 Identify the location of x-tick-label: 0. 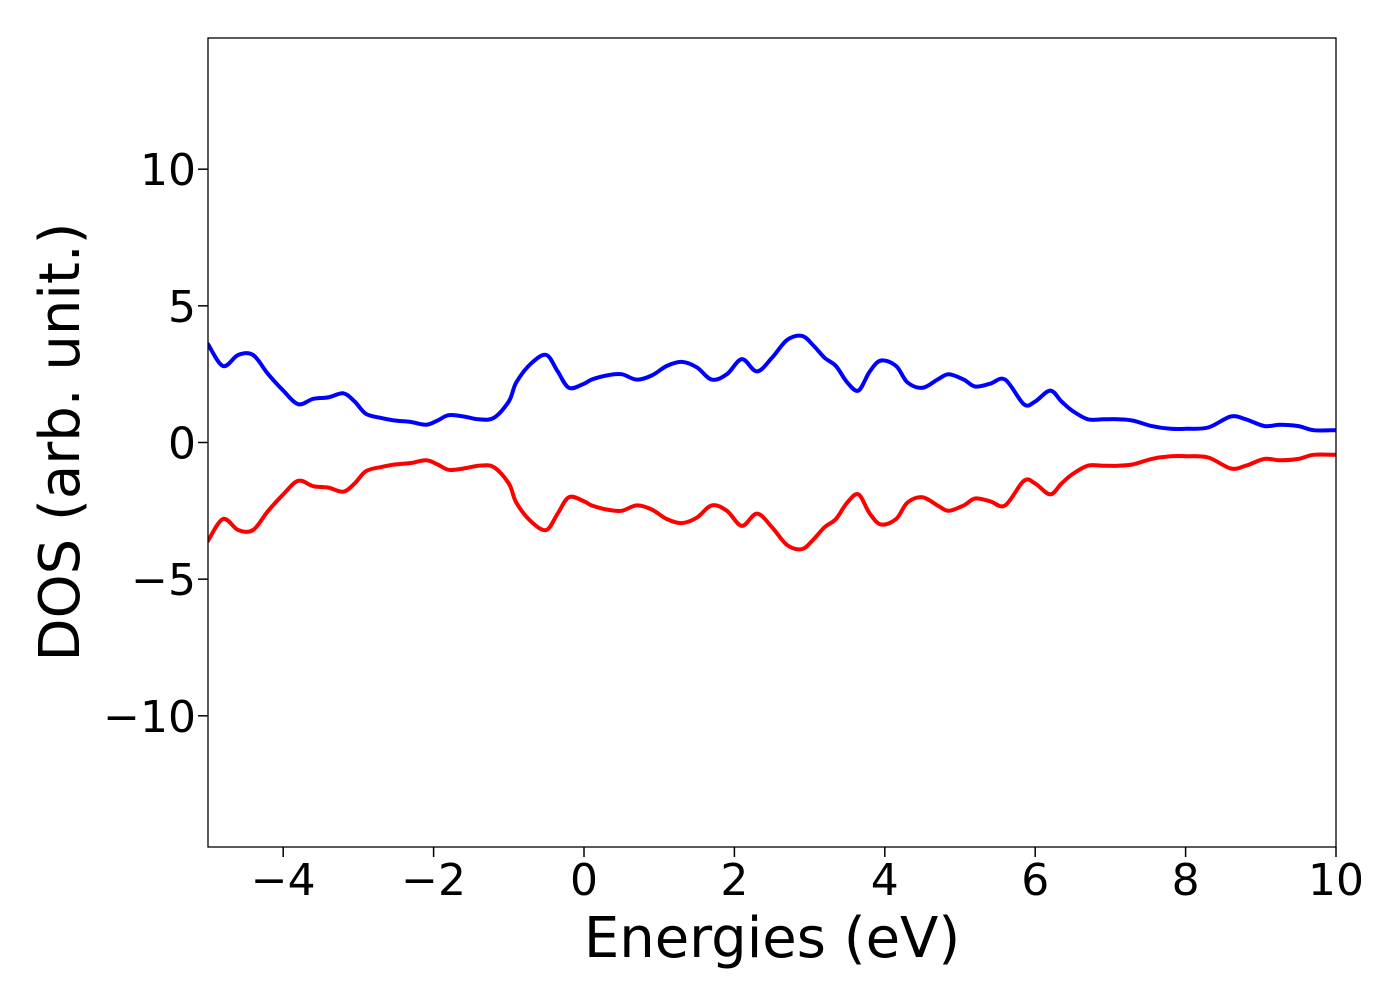
(584, 880).